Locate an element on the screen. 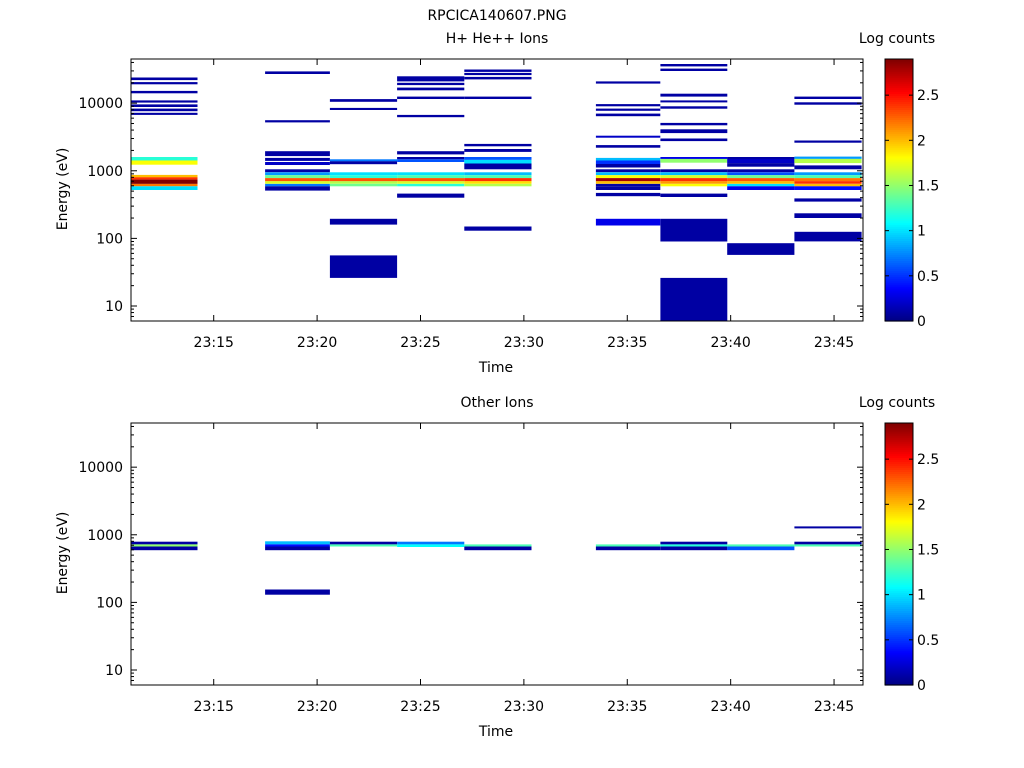 The height and width of the screenshot is (768, 1024). panel-title: H+ He++ Ions is located at coordinates (497, 39).